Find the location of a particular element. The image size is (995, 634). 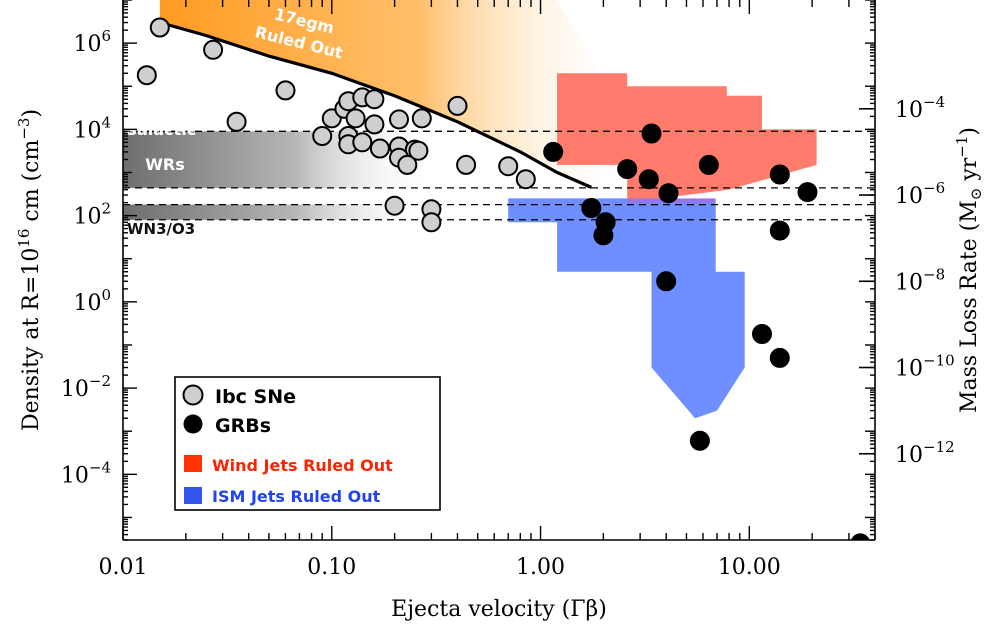

wn3-band is located at coordinates (277, 212).